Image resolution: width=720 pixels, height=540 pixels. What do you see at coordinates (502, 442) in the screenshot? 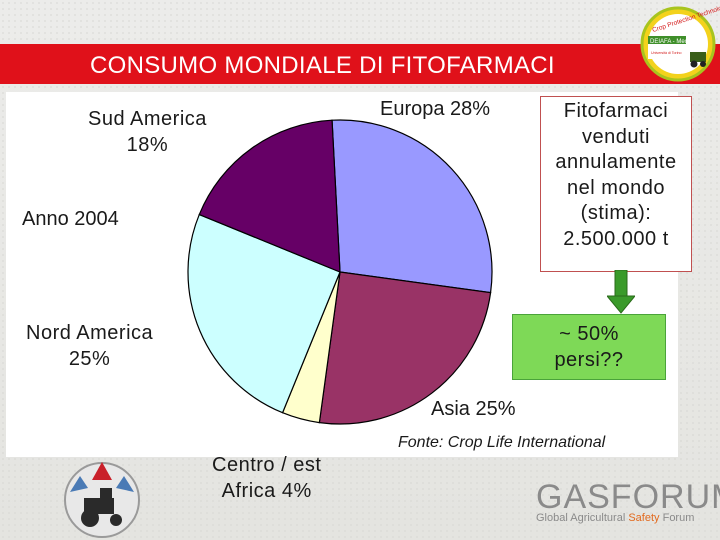
I see `source-note: Fonte: Crop Life International` at bounding box center [502, 442].